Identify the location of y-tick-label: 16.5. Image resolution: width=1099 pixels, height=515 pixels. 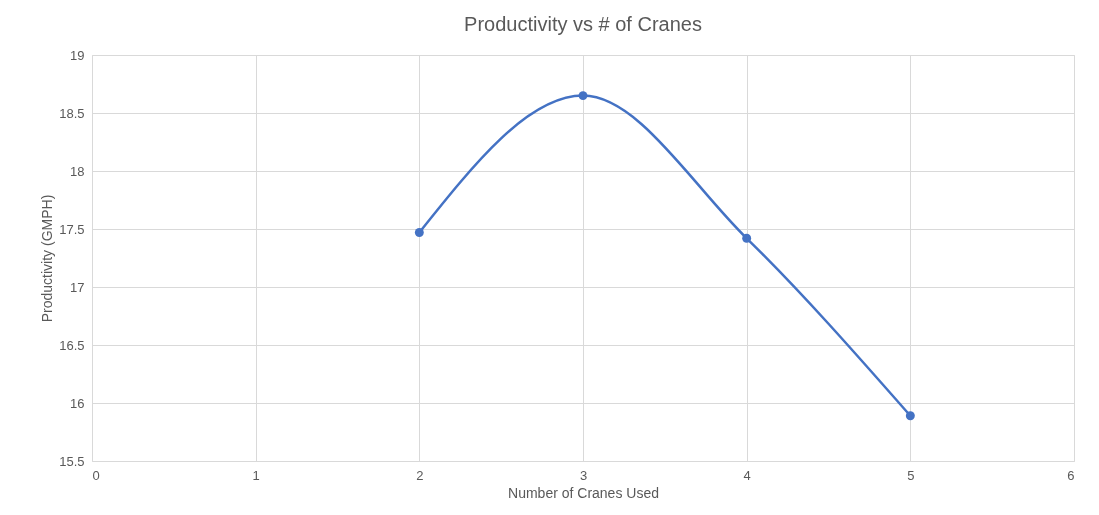
(72, 345).